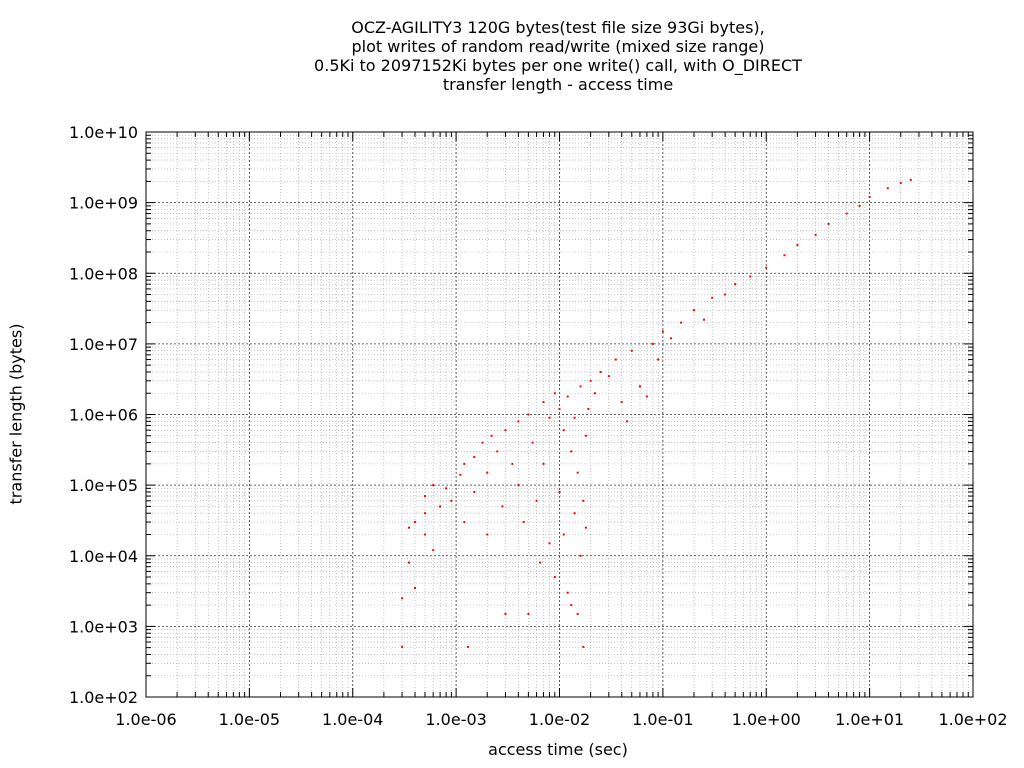 This screenshot has width=1024, height=768. I want to click on x-tick-label: 1.0e-06, so click(145, 719).